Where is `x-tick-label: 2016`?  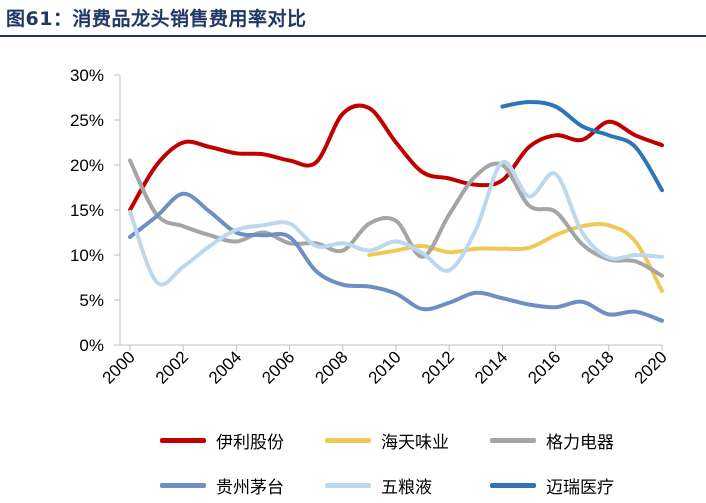
x-tick-label: 2016 is located at coordinates (544, 367).